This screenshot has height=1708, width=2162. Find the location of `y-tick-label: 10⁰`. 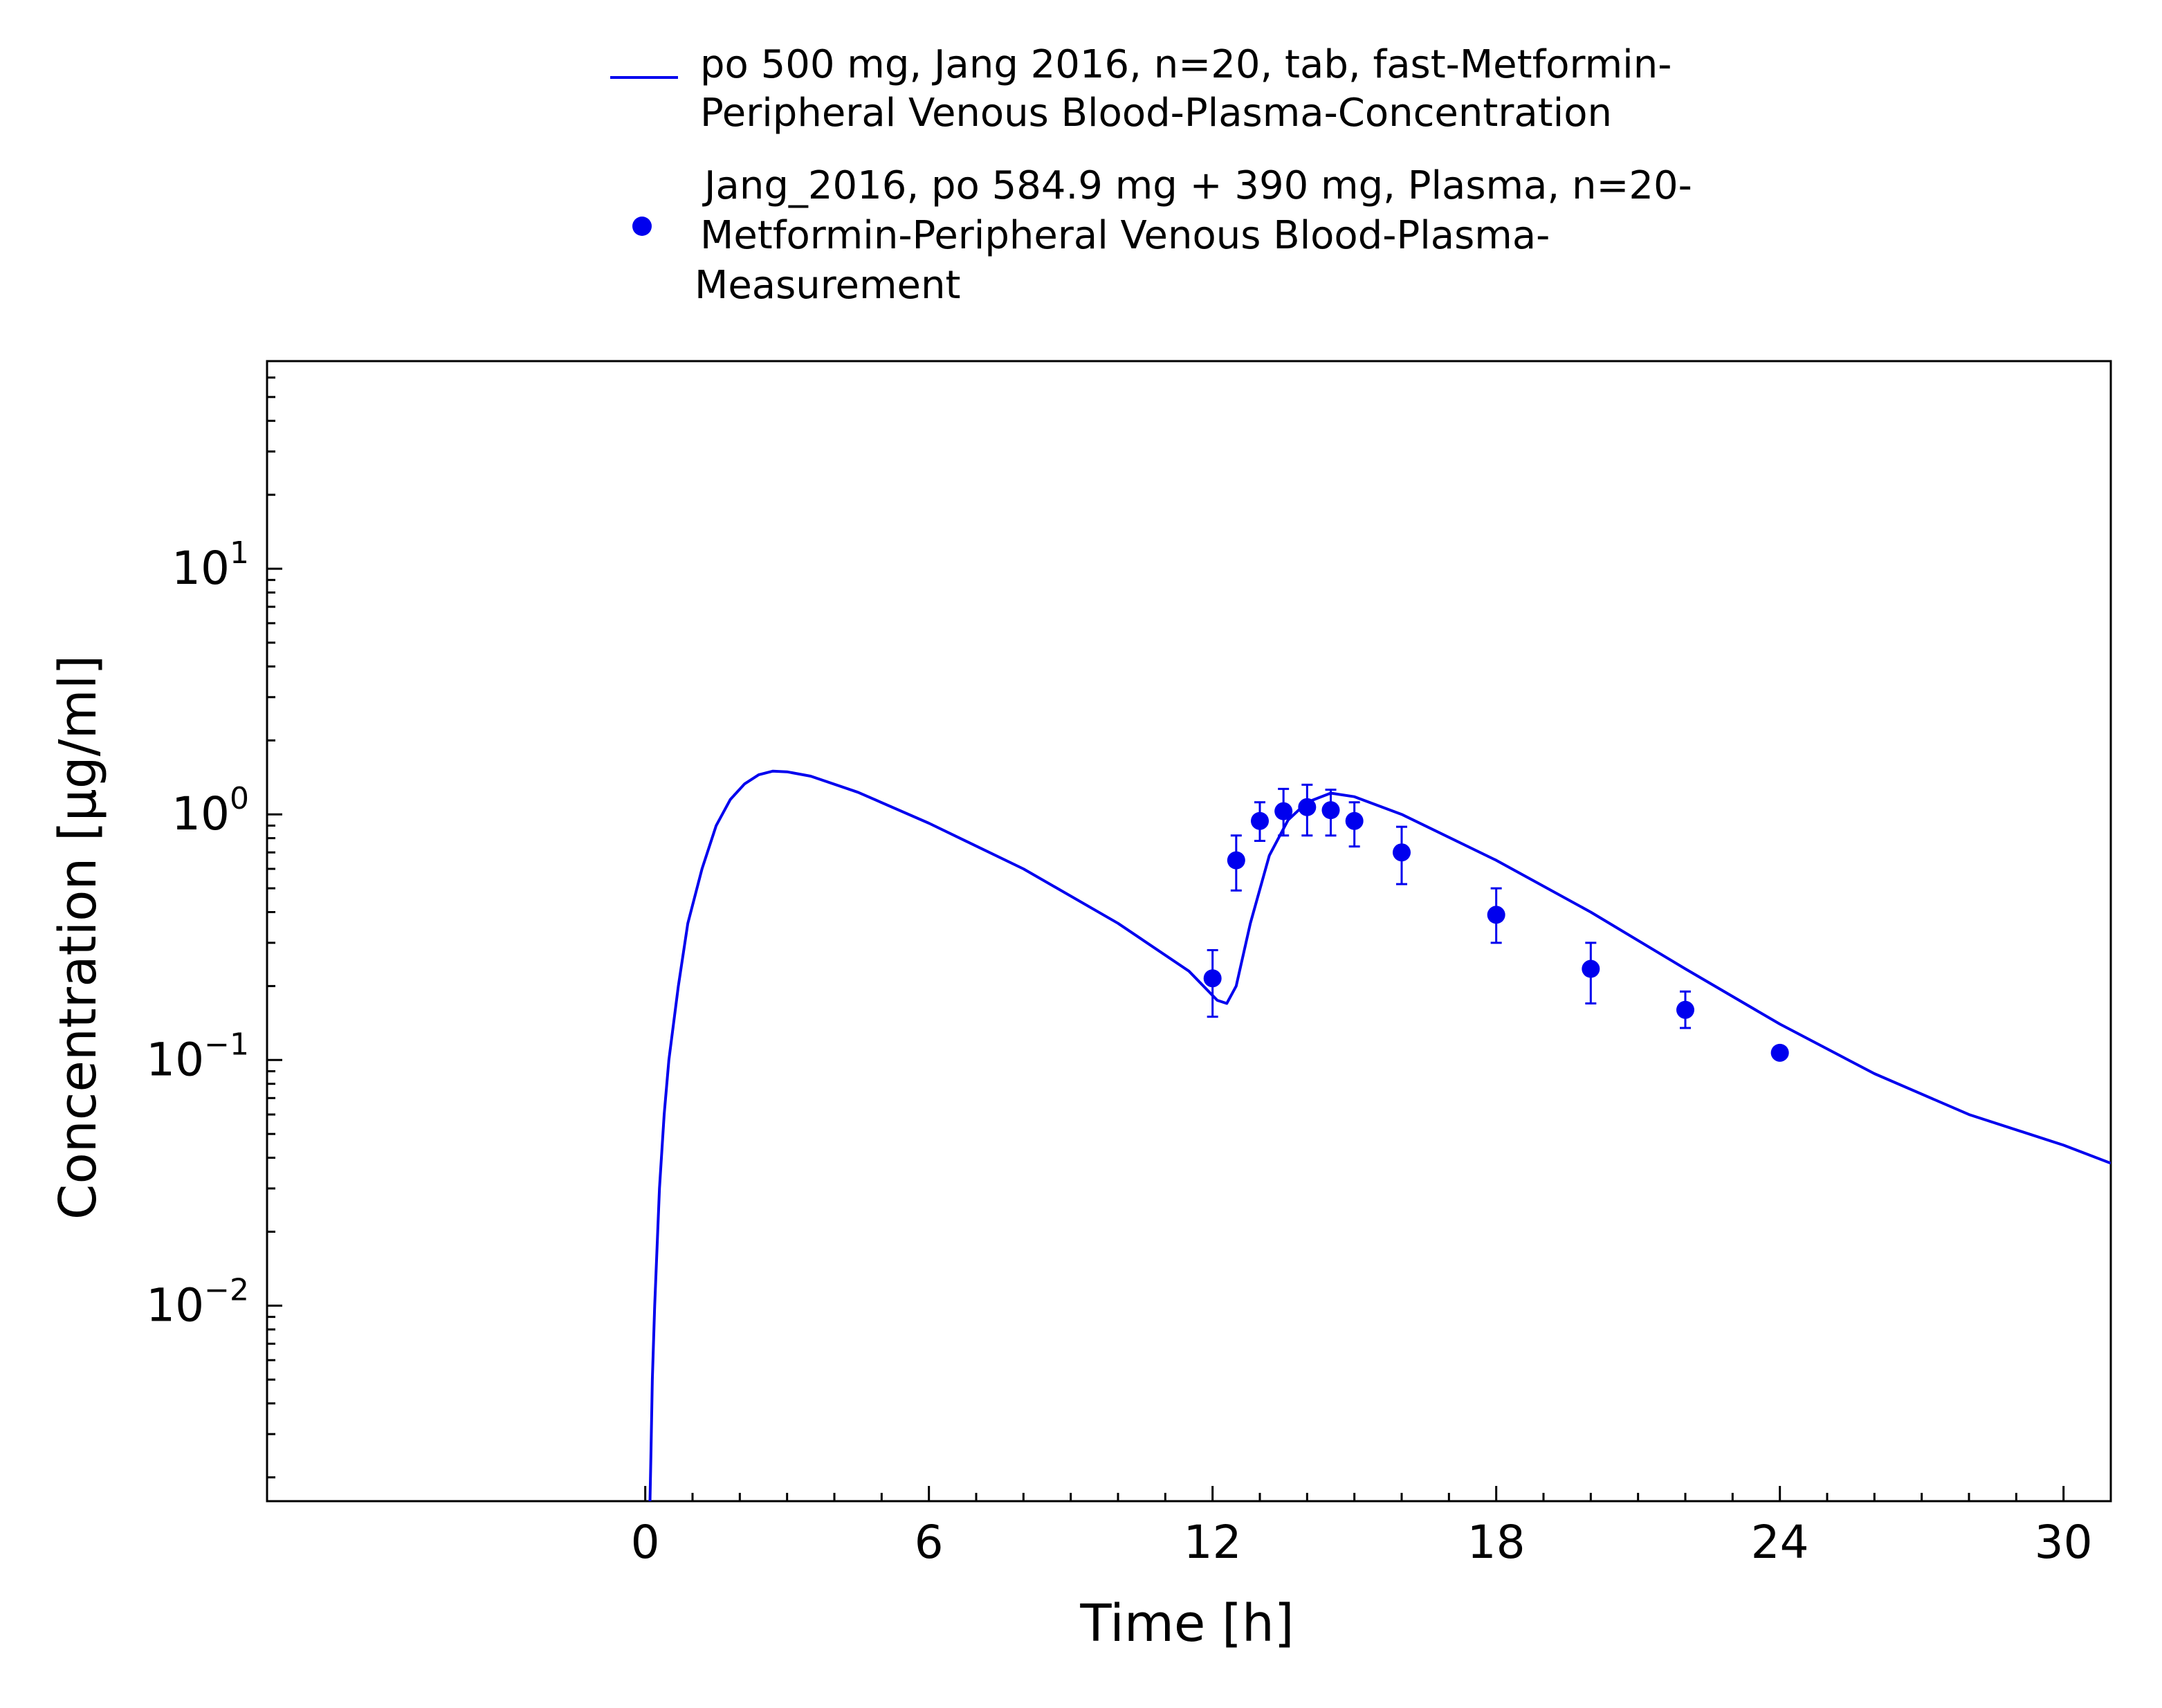

y-tick-label: 10⁰ is located at coordinates (210, 811).